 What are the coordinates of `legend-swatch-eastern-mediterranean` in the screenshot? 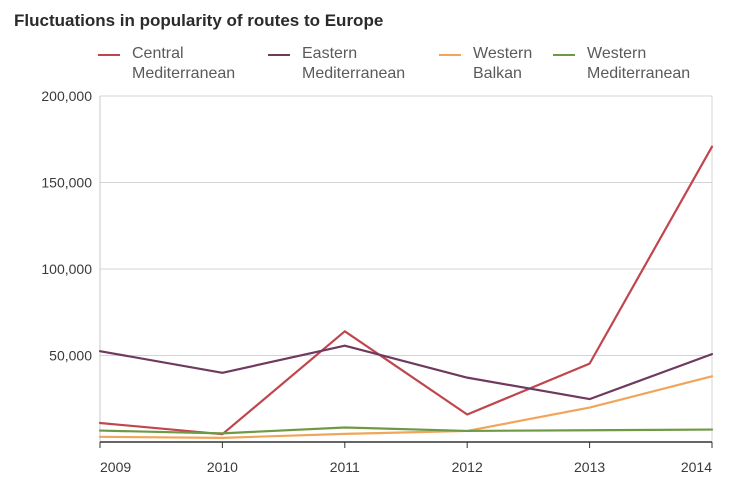 It's located at (279, 55).